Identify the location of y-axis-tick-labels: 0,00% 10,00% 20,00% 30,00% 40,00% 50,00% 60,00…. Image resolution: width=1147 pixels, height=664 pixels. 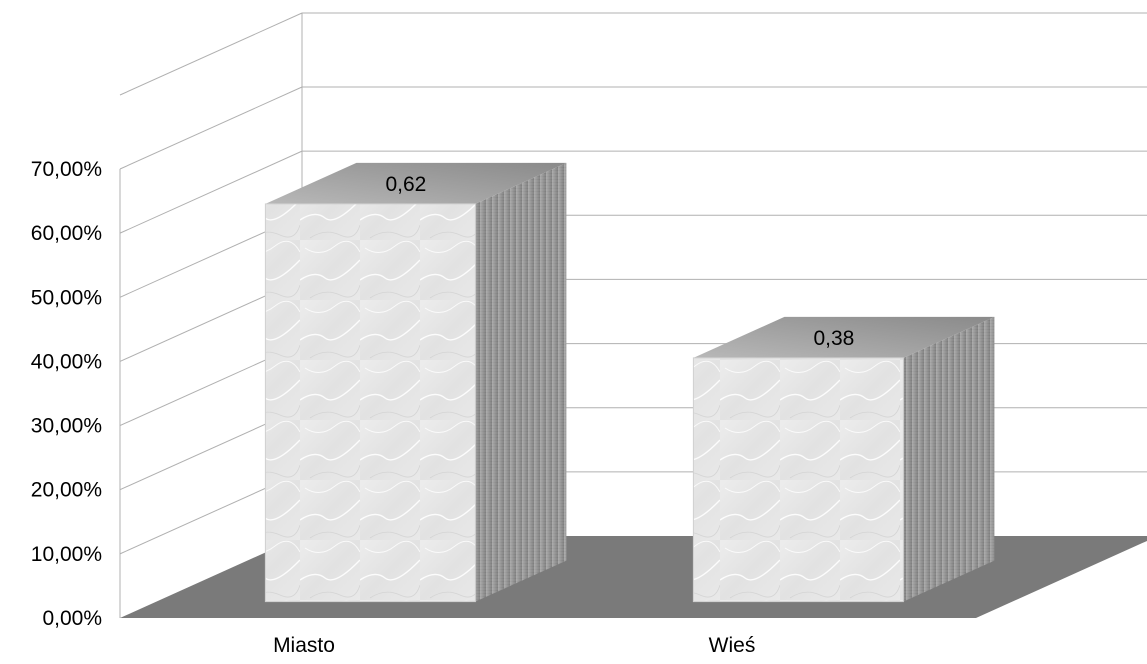
(66, 394).